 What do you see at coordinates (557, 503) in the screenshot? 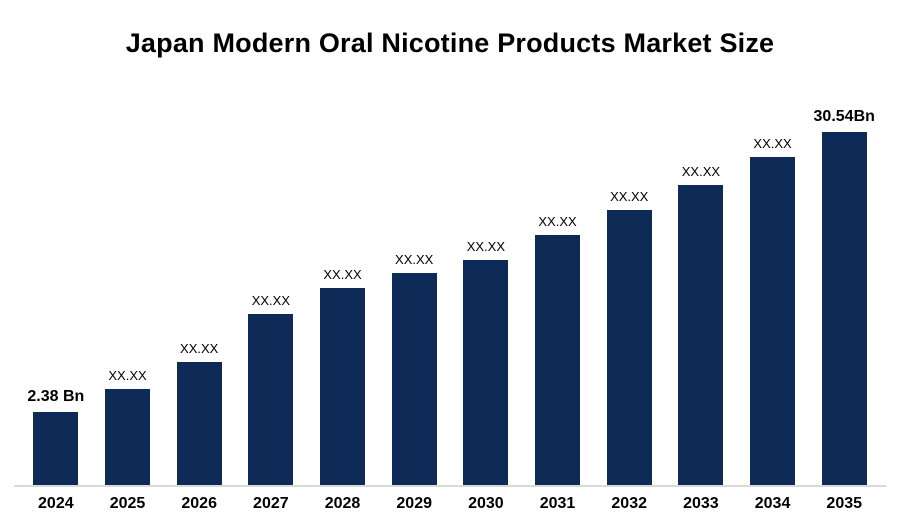
I see `x-tick-label: 2031` at bounding box center [557, 503].